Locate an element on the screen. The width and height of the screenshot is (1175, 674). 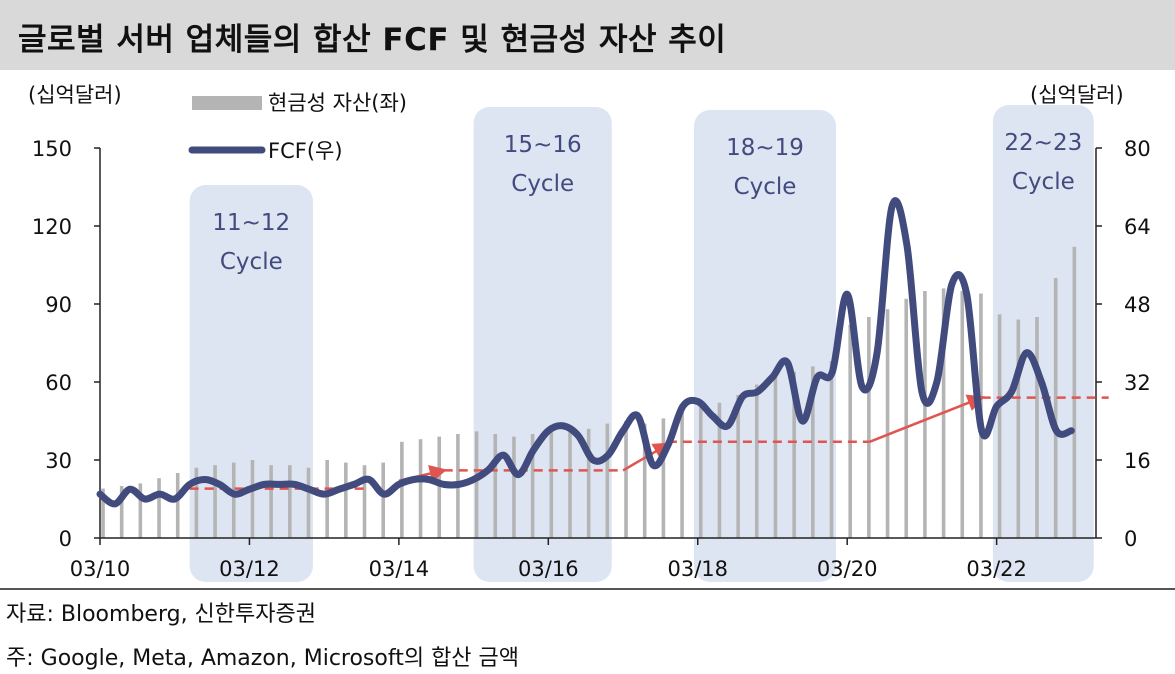
x-tick-label: 03/22 is located at coordinates (996, 569).